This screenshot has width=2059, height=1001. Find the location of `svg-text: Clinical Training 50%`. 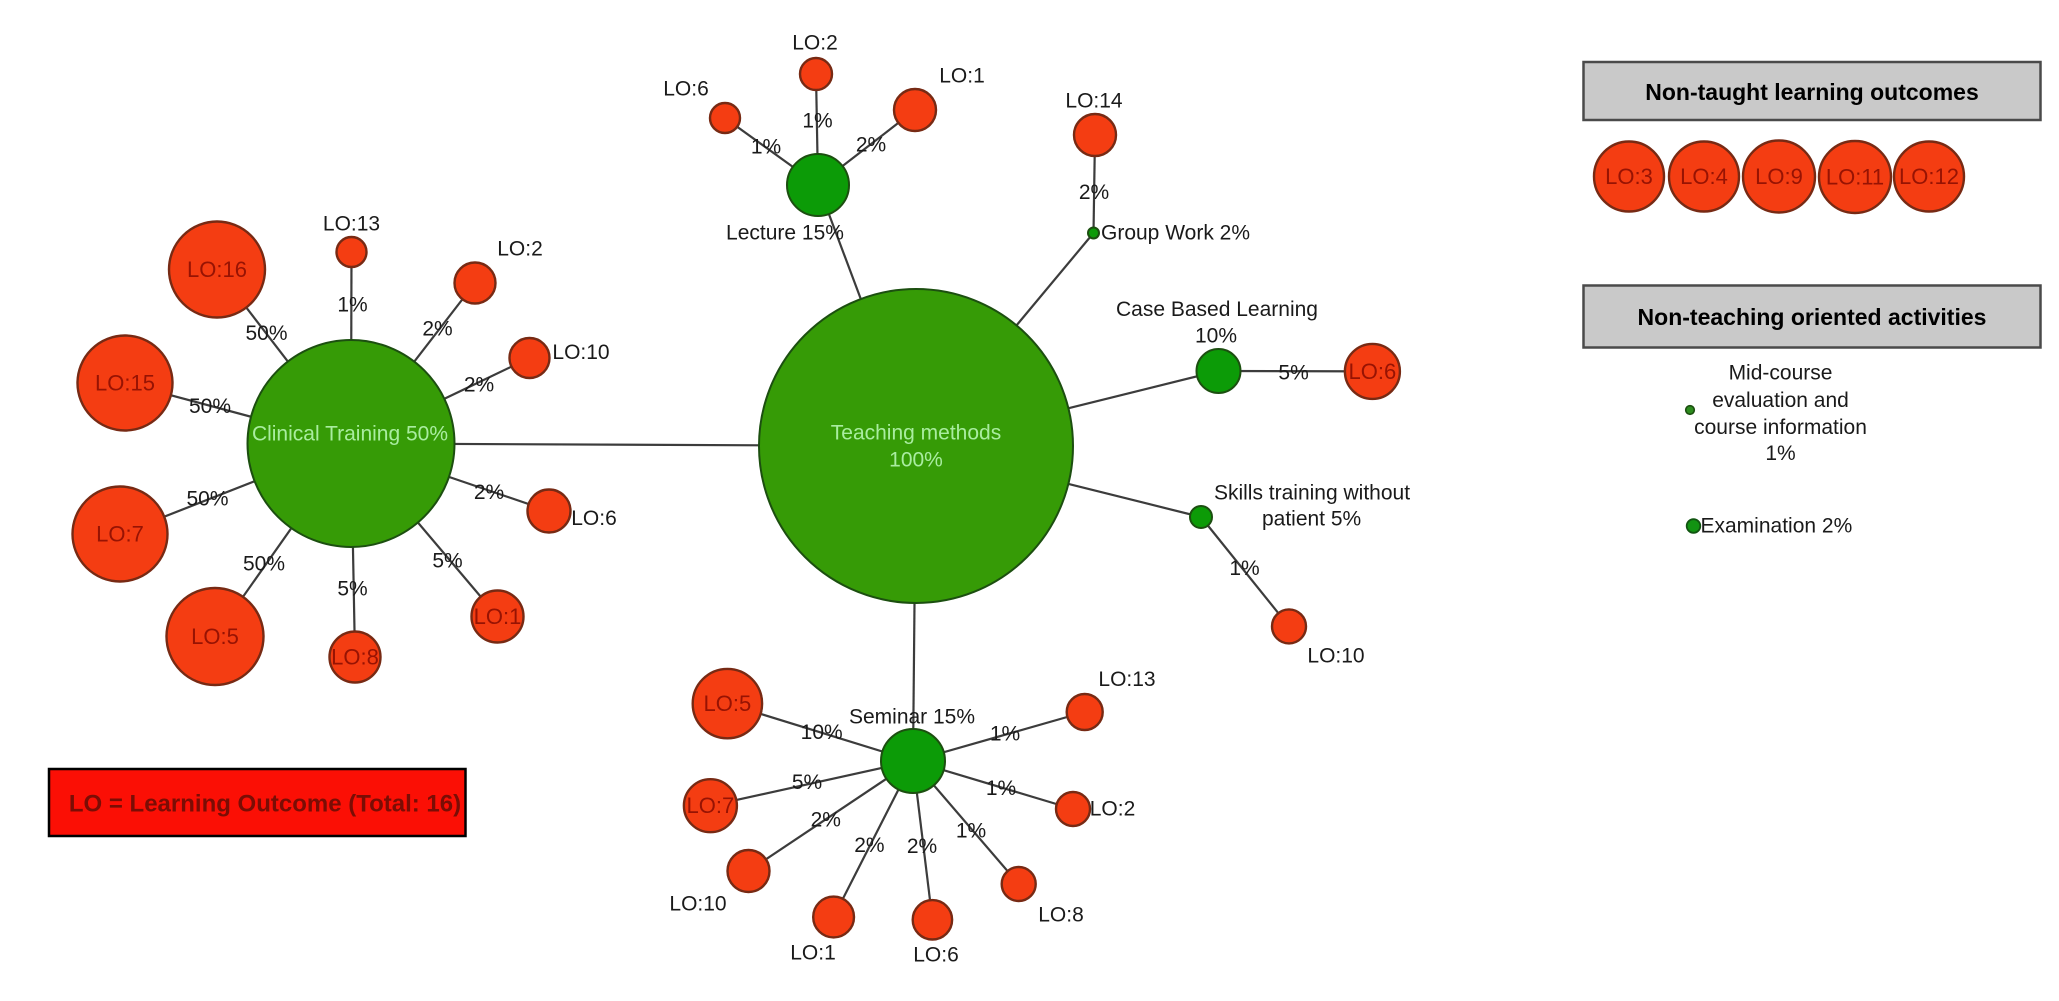

svg-text: Clinical Training 50% is located at coordinates (350, 434).